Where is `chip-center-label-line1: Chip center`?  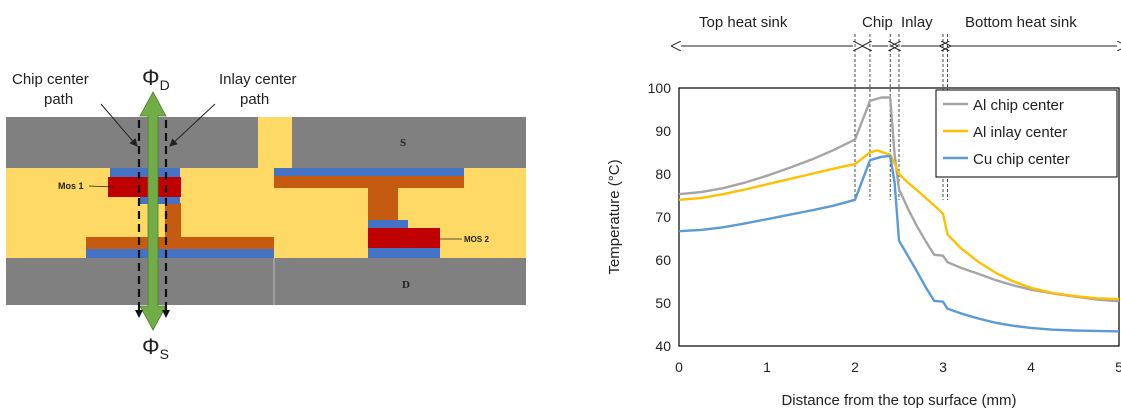 chip-center-label-line1: Chip center is located at coordinates (50, 79).